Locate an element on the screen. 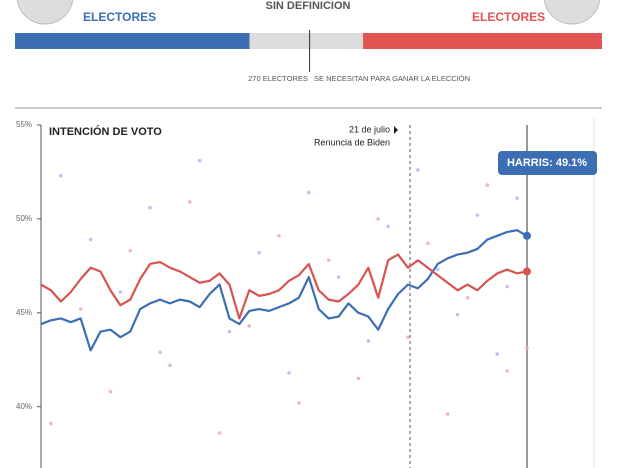 This screenshot has width=624, height=468. y-tick-label: 55% is located at coordinates (24, 124).